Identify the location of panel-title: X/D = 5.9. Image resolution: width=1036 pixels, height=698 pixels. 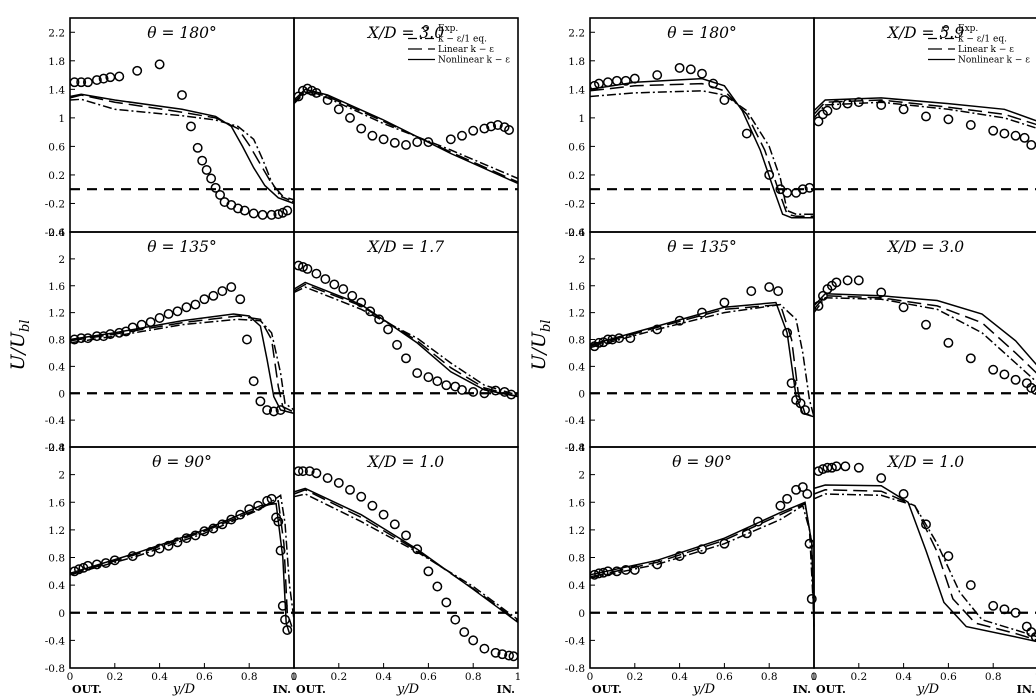
(925, 33).